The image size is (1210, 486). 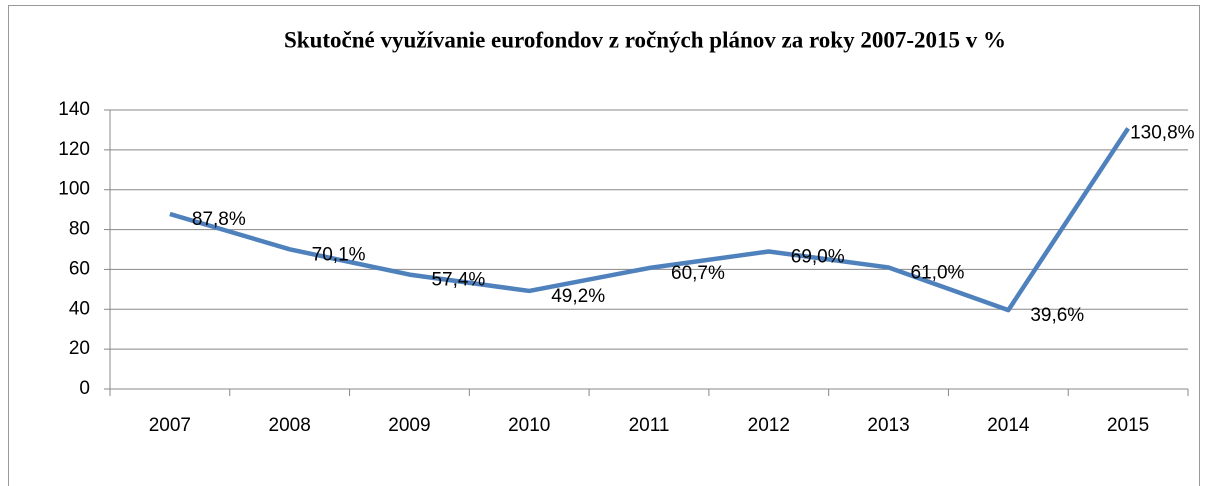 What do you see at coordinates (290, 425) in the screenshot?
I see `x-tick-label: 2008` at bounding box center [290, 425].